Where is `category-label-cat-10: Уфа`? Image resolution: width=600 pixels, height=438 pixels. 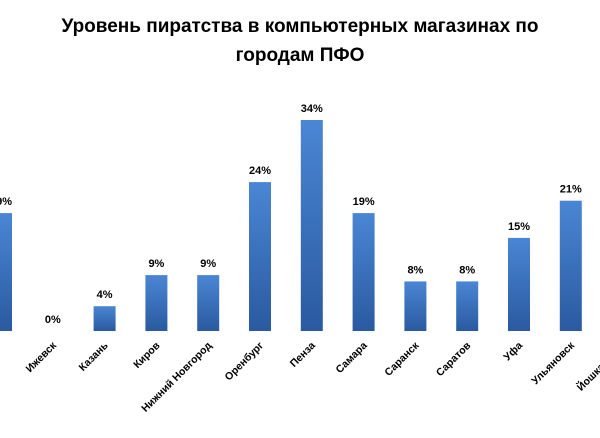 category-label-cat-10: Уфа is located at coordinates (513, 352).